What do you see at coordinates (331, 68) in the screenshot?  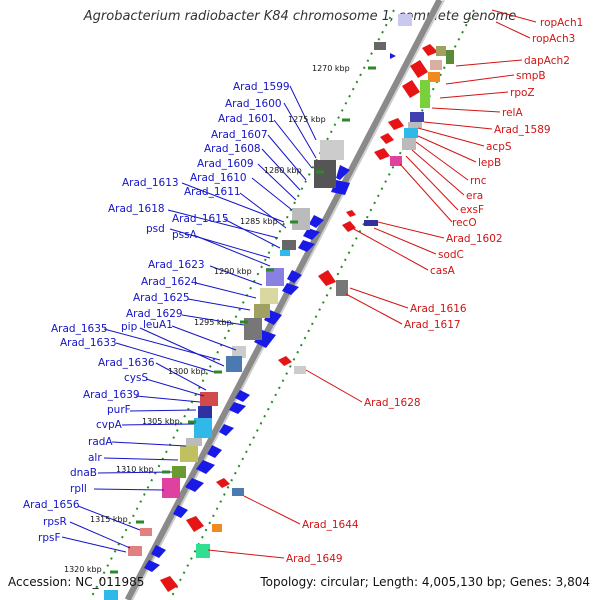 I see `scale-label: 1270 kbp` at bounding box center [331, 68].